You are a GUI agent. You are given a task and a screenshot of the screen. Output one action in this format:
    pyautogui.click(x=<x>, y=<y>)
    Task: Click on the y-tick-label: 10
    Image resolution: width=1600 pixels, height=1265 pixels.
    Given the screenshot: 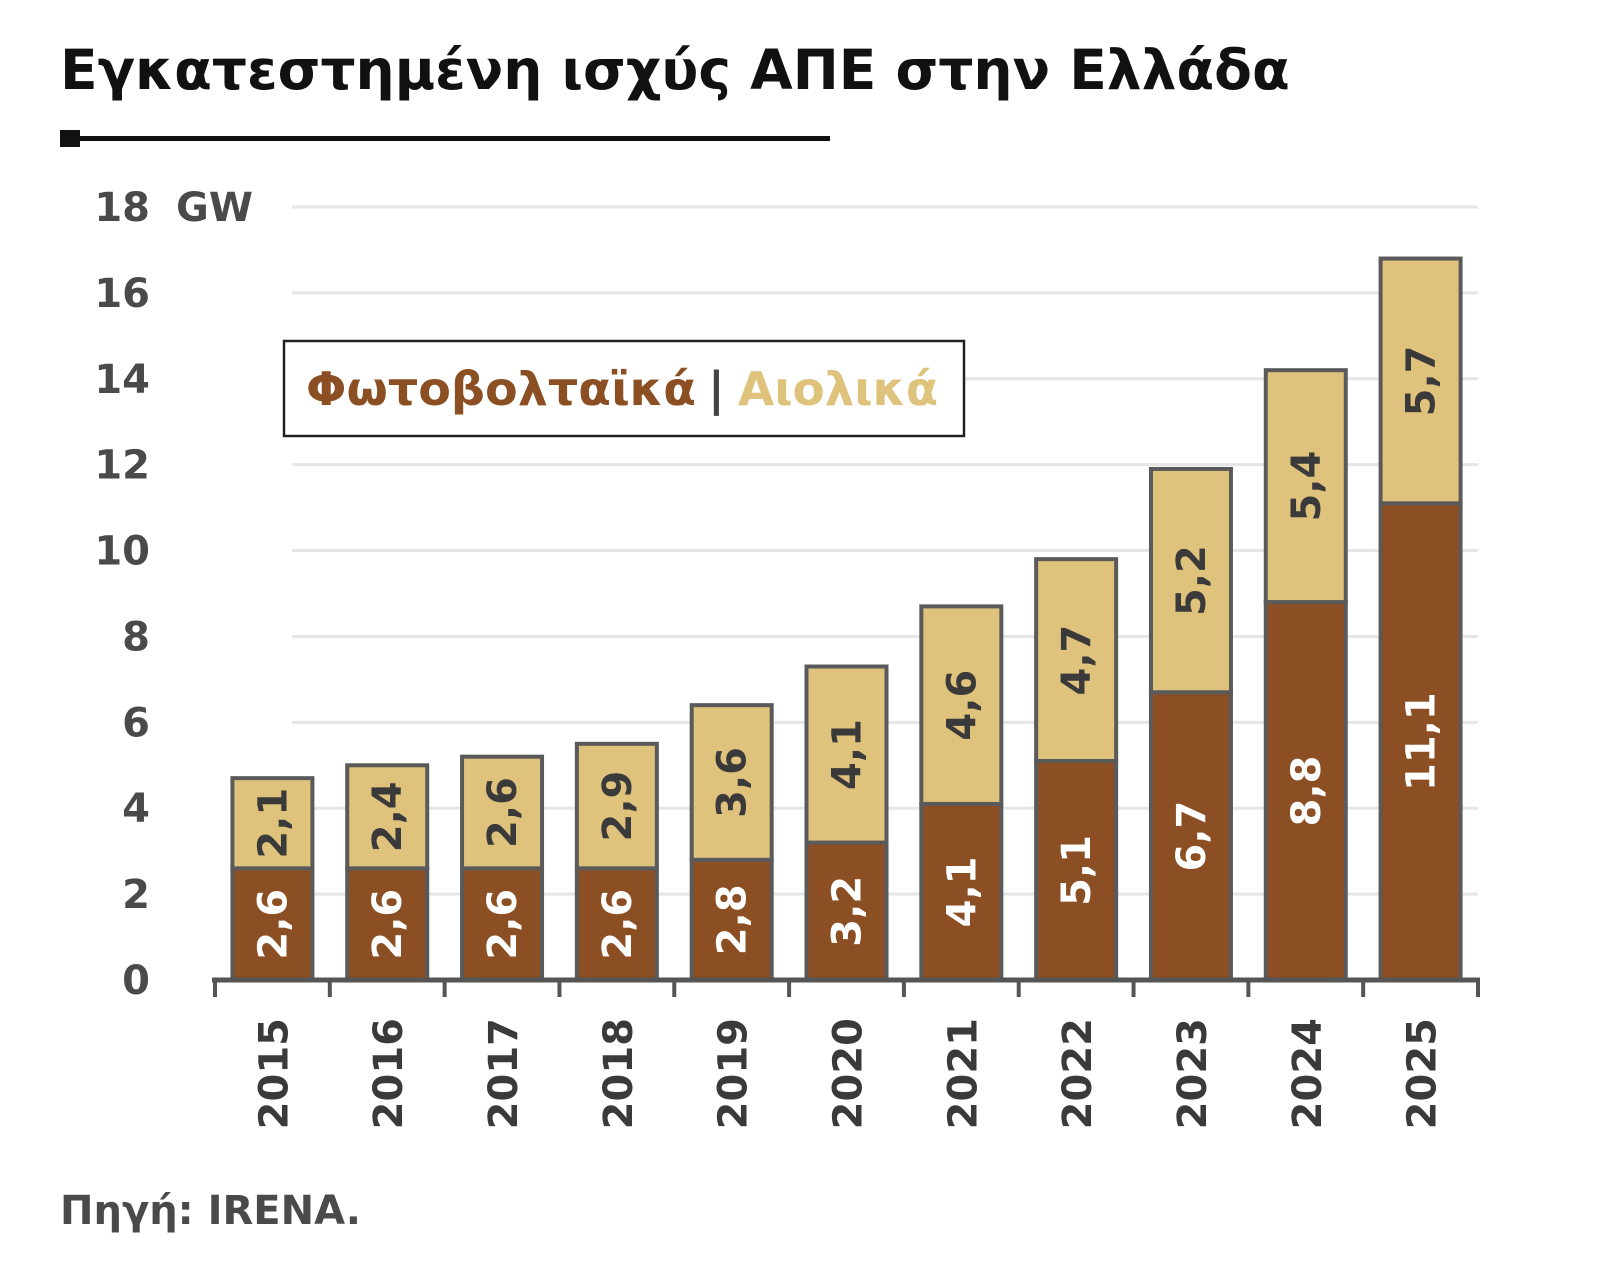 What is the action you would take?
    pyautogui.click(x=122, y=552)
    